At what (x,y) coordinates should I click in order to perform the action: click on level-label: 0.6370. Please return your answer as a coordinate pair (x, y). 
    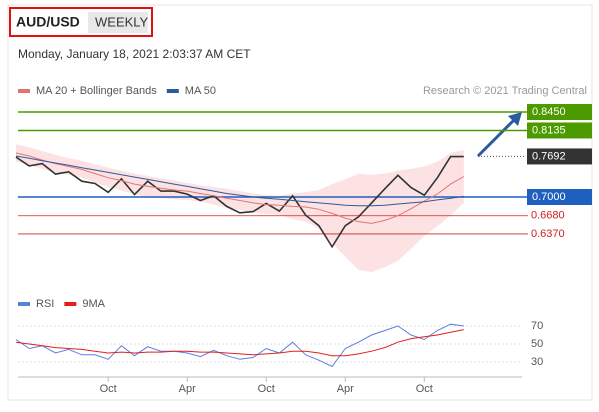
    Looking at the image, I should click on (548, 234).